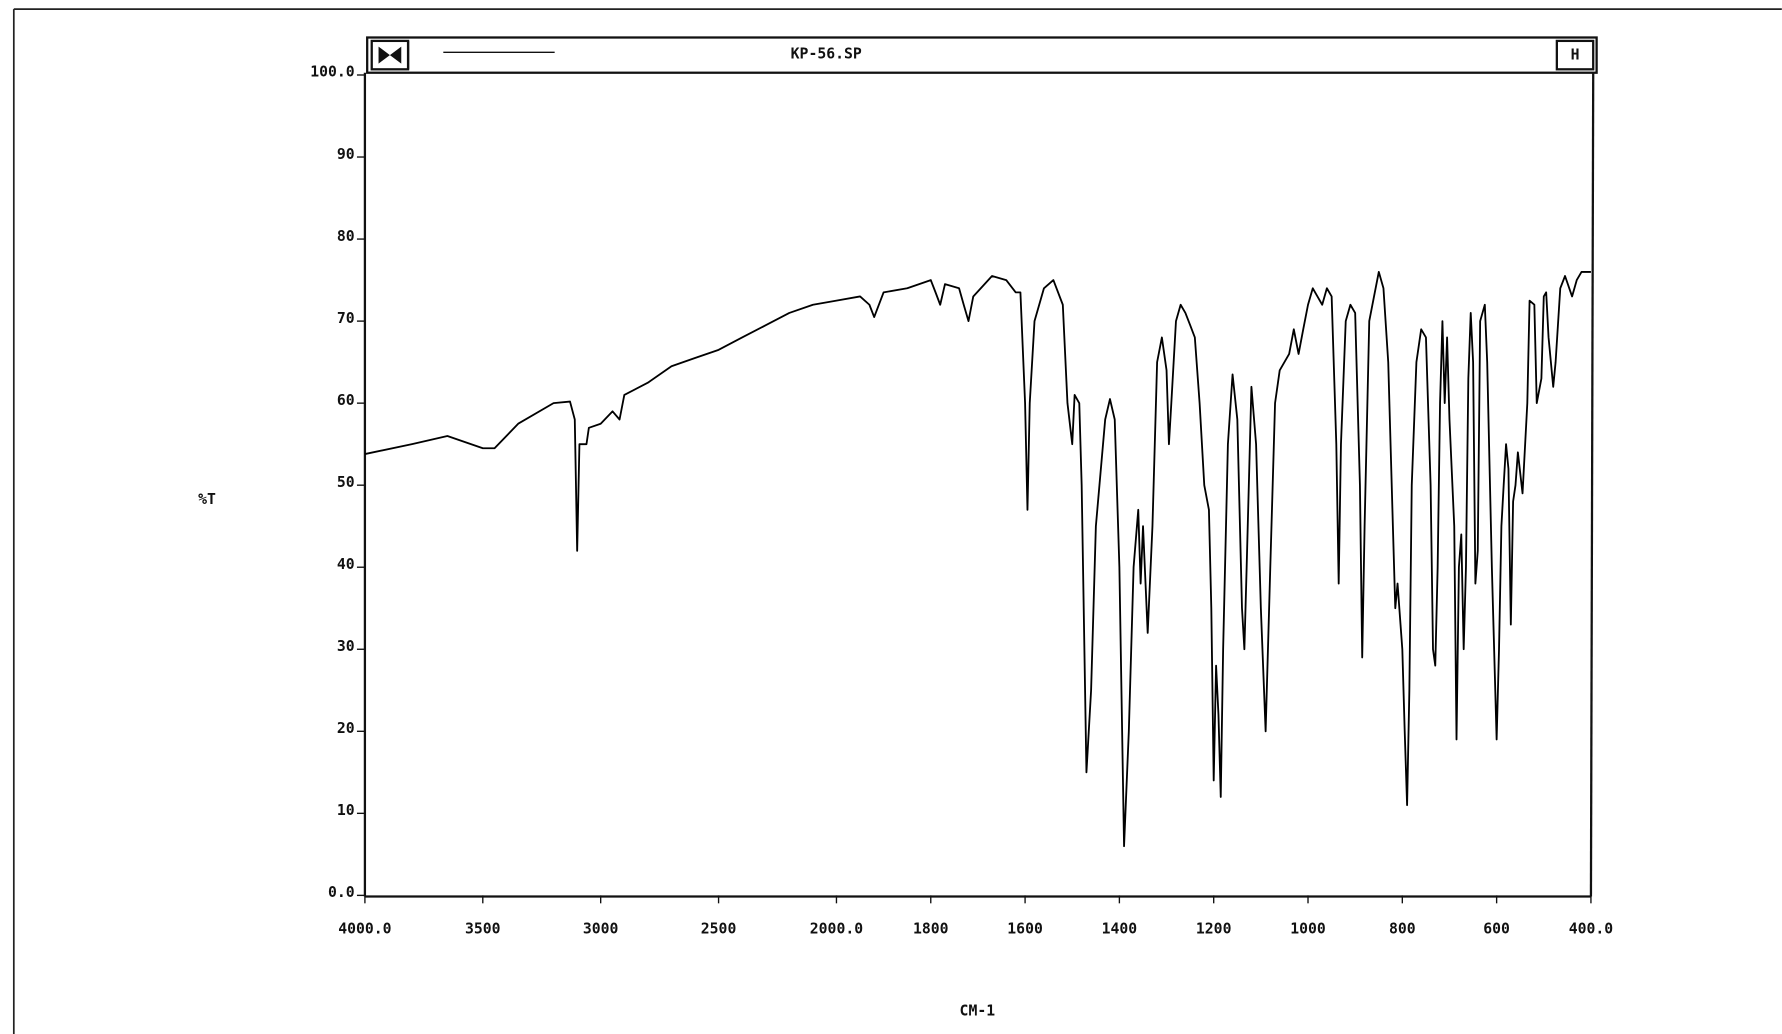 Image resolution: width=1782 pixels, height=1034 pixels. I want to click on x-tick-label: 800, so click(1402, 928).